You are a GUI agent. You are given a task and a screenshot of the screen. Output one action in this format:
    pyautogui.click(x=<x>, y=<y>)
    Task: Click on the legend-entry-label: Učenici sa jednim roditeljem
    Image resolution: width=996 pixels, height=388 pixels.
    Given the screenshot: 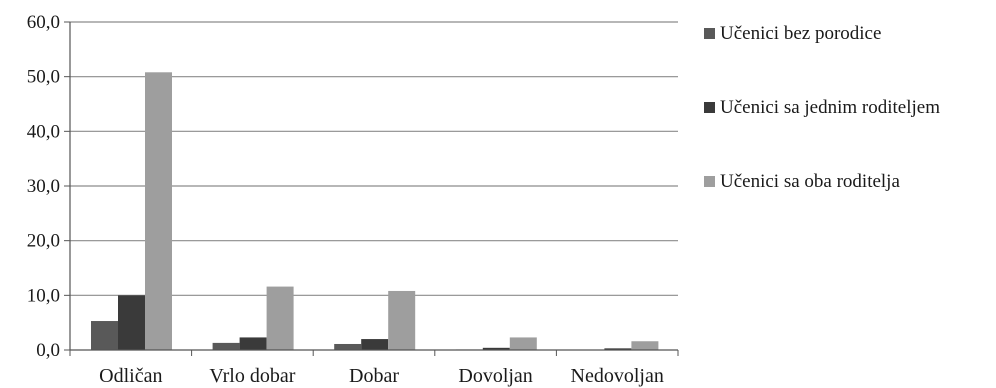 What is the action you would take?
    pyautogui.click(x=830, y=107)
    